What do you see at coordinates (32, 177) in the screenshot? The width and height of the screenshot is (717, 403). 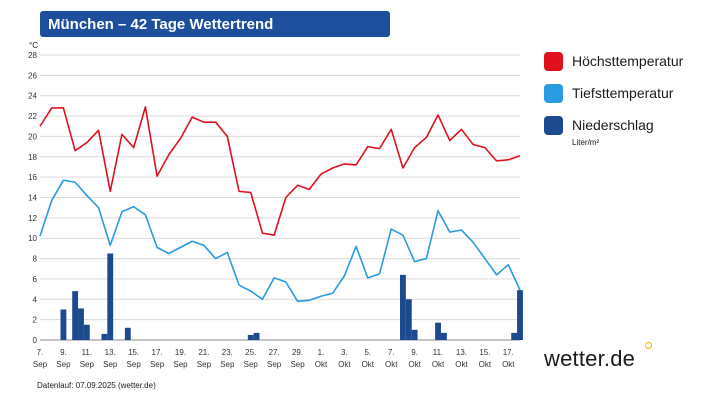 I see `y-tick-label: 16` at bounding box center [32, 177].